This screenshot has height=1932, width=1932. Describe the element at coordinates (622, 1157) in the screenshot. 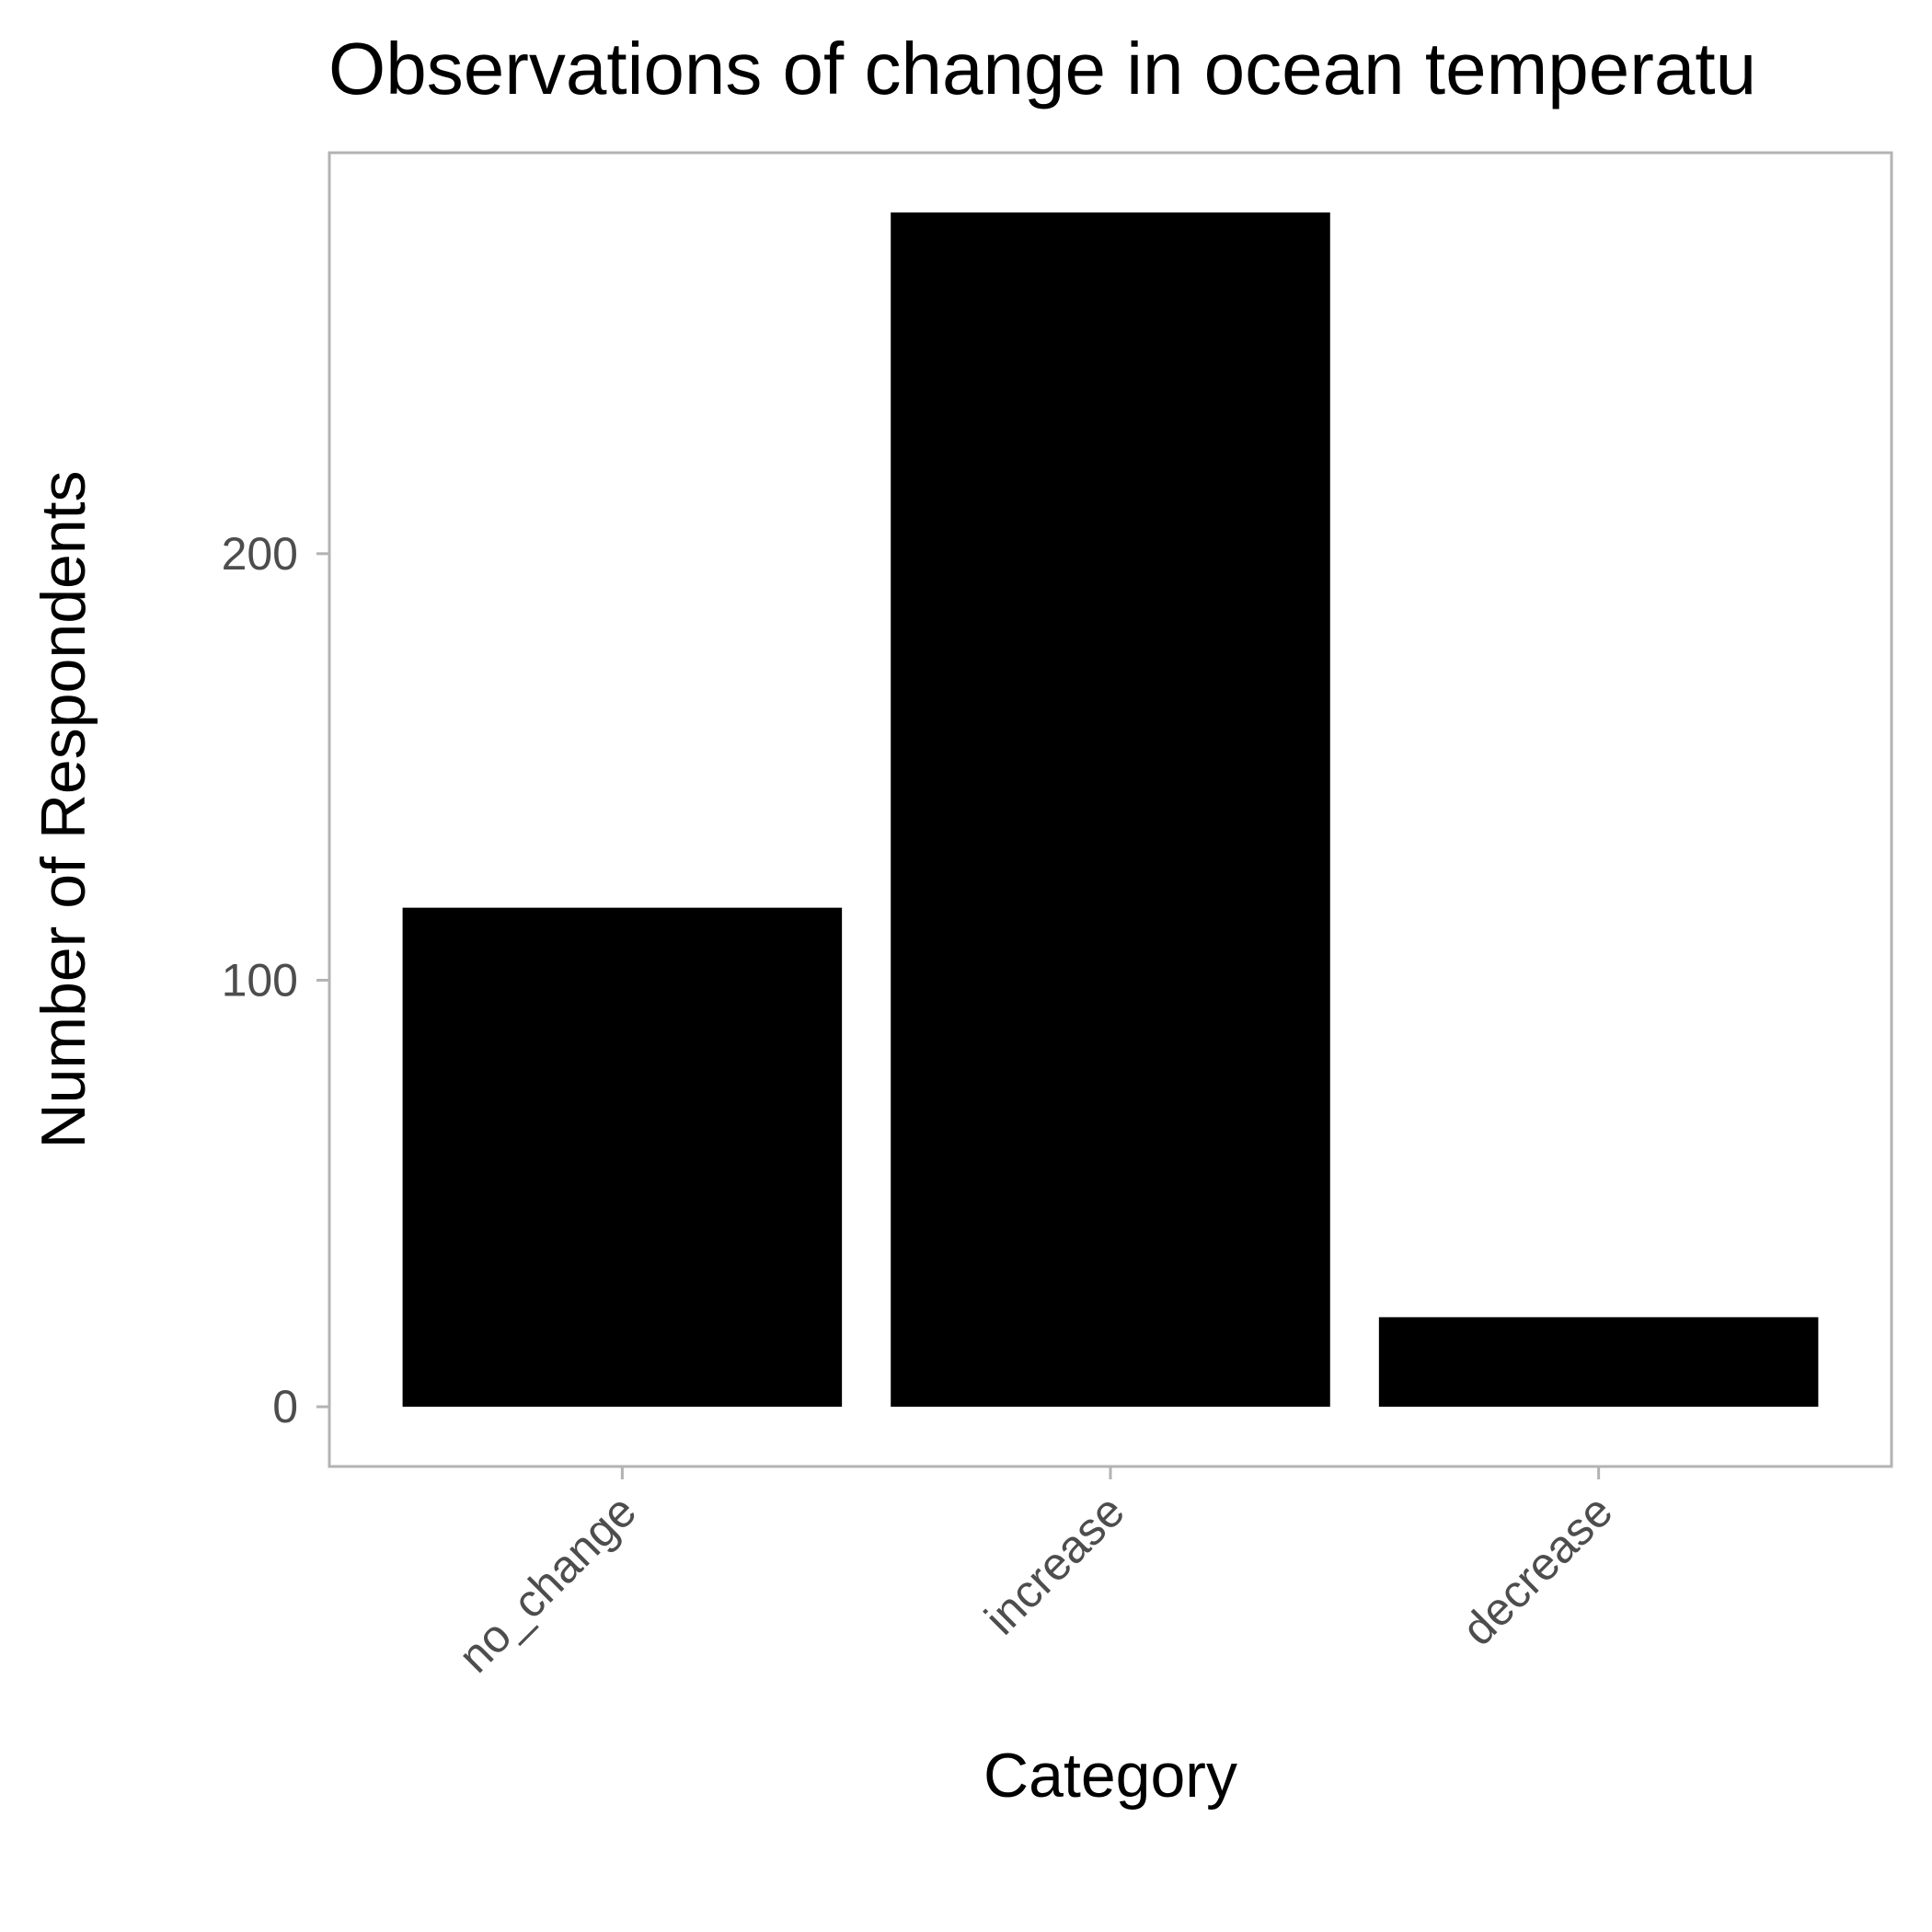

I see `bar-no-change` at that location.